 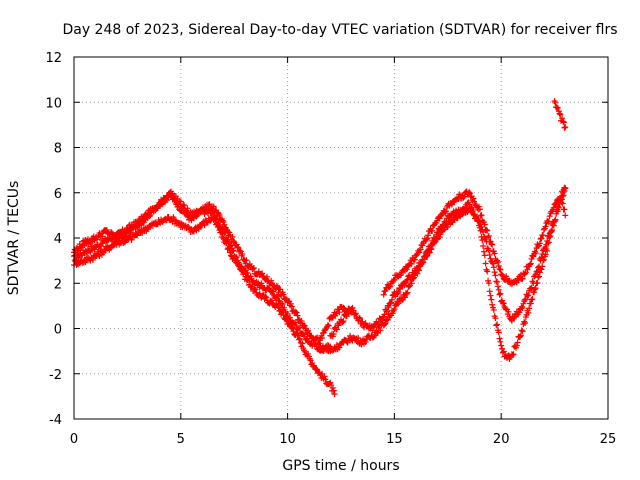 I want to click on series-track-c, so click(x=213, y=267).